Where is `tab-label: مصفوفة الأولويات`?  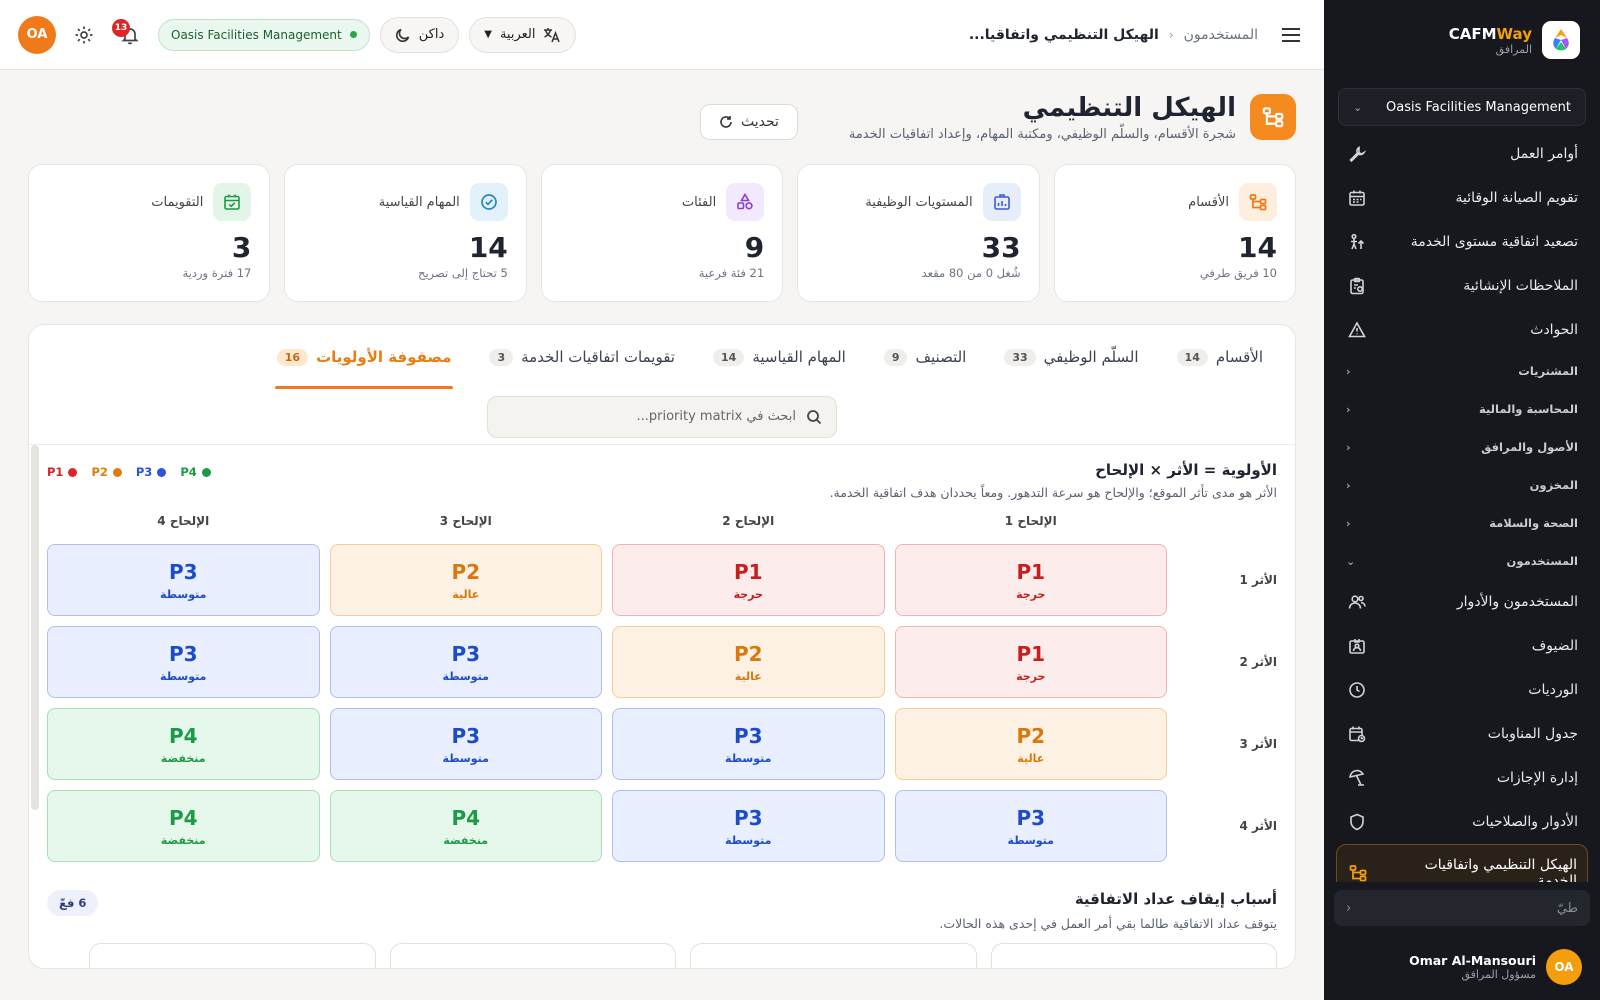 tab-label: مصفوفة الأولويات is located at coordinates (384, 357).